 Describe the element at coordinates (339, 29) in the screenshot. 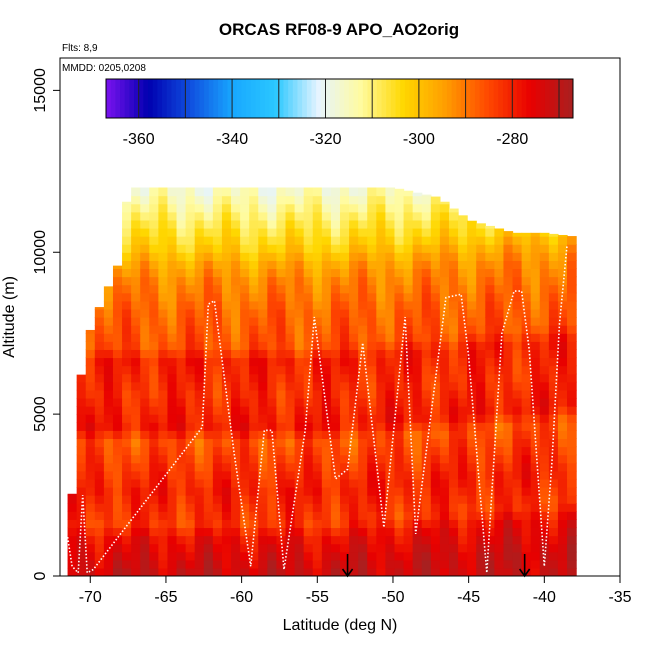

I see `chart-title: ORCAS RF08-9 APO_AO2orig` at that location.